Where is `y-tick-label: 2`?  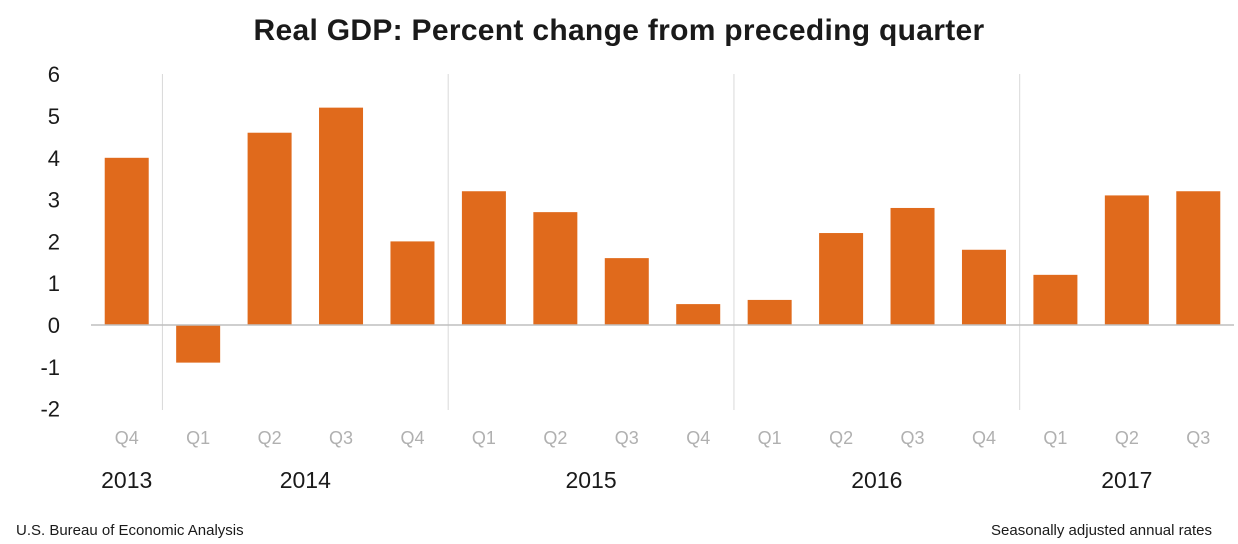 y-tick-label: 2 is located at coordinates (54, 241).